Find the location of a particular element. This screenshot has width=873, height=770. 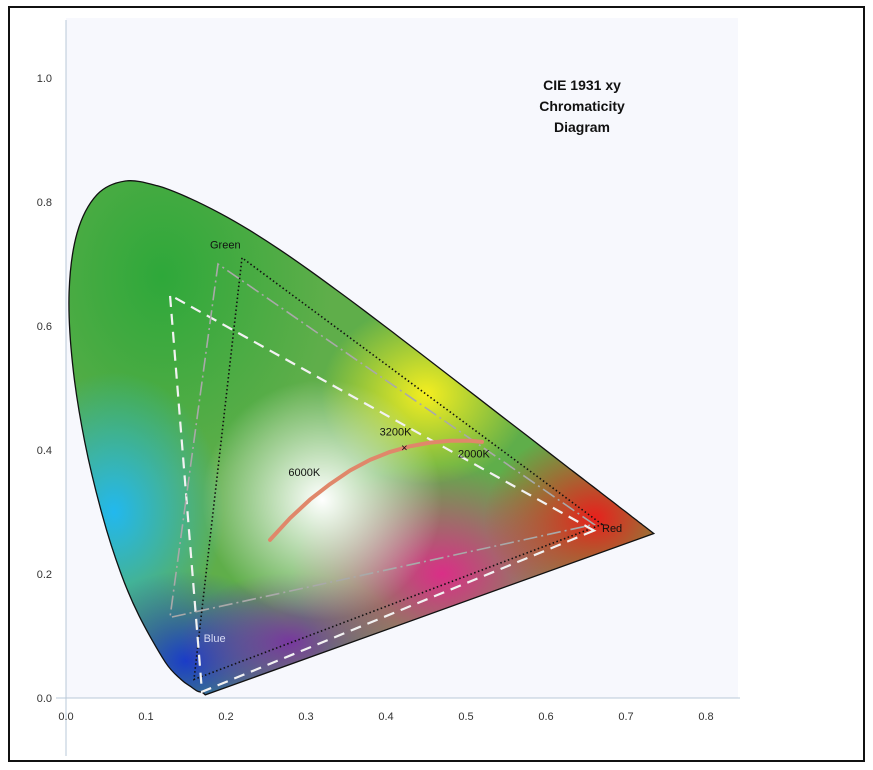

annotation-green: Green is located at coordinates (225, 246).